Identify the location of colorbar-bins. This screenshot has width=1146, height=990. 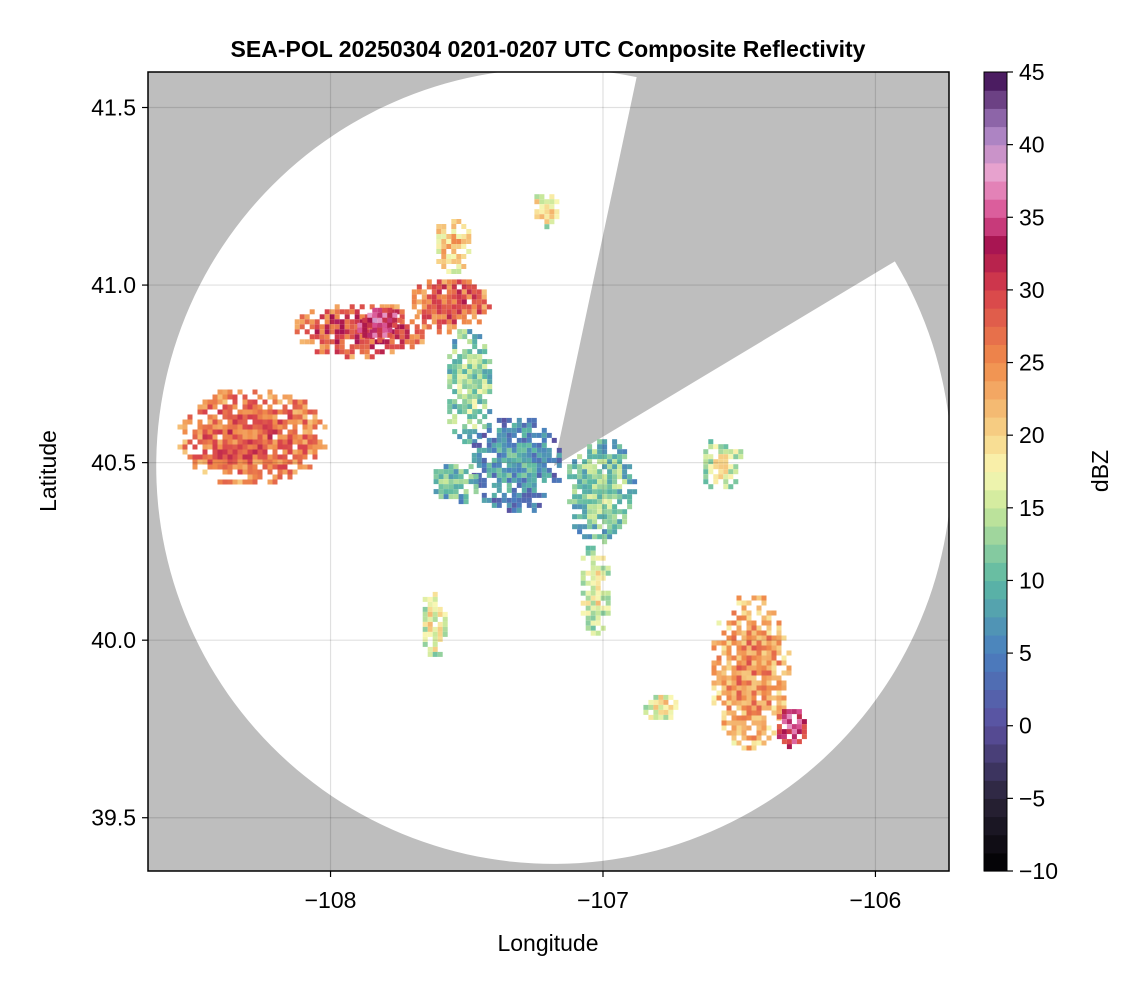
(995, 472).